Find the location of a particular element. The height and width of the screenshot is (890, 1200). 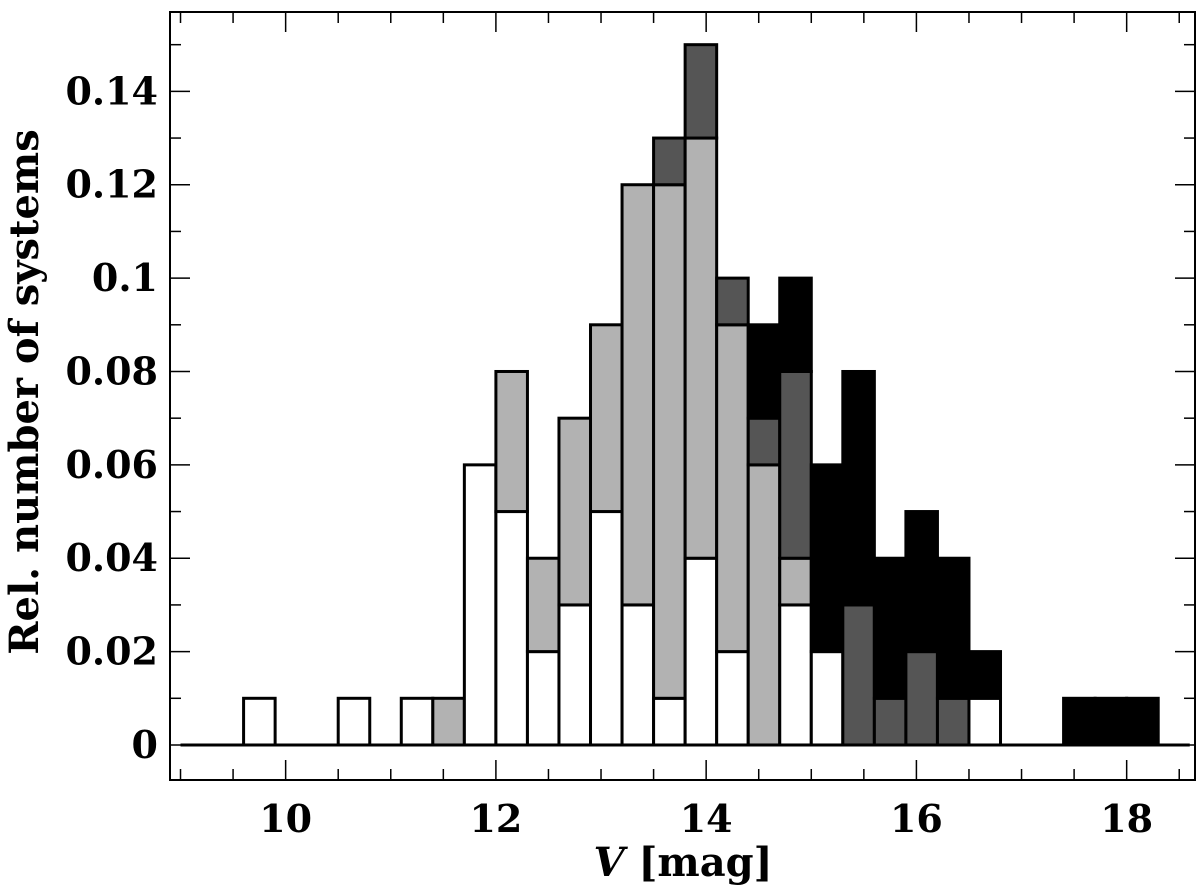

x-tick-label: 18 is located at coordinates (1126, 818).